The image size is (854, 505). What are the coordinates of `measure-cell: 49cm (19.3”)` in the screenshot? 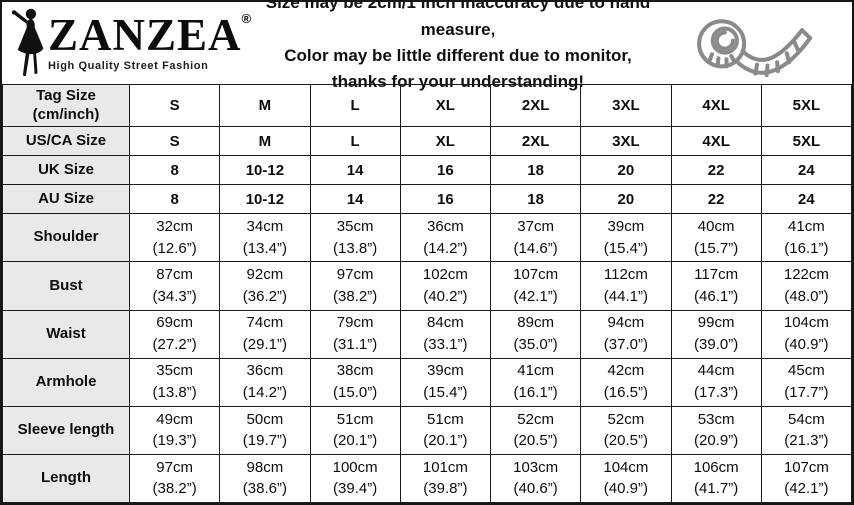 It's located at (174, 430).